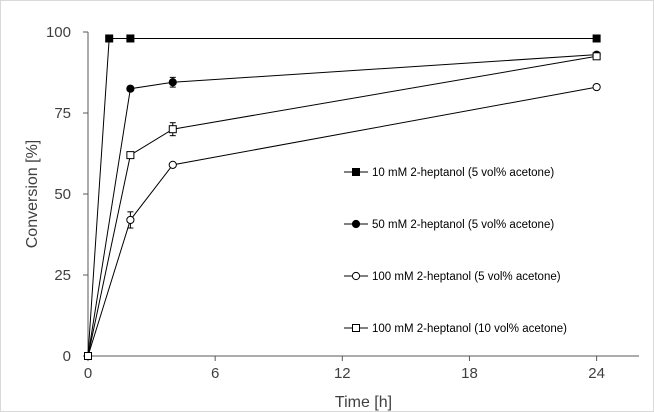 The width and height of the screenshot is (654, 412). I want to click on y-tick-label: 0, so click(67, 356).